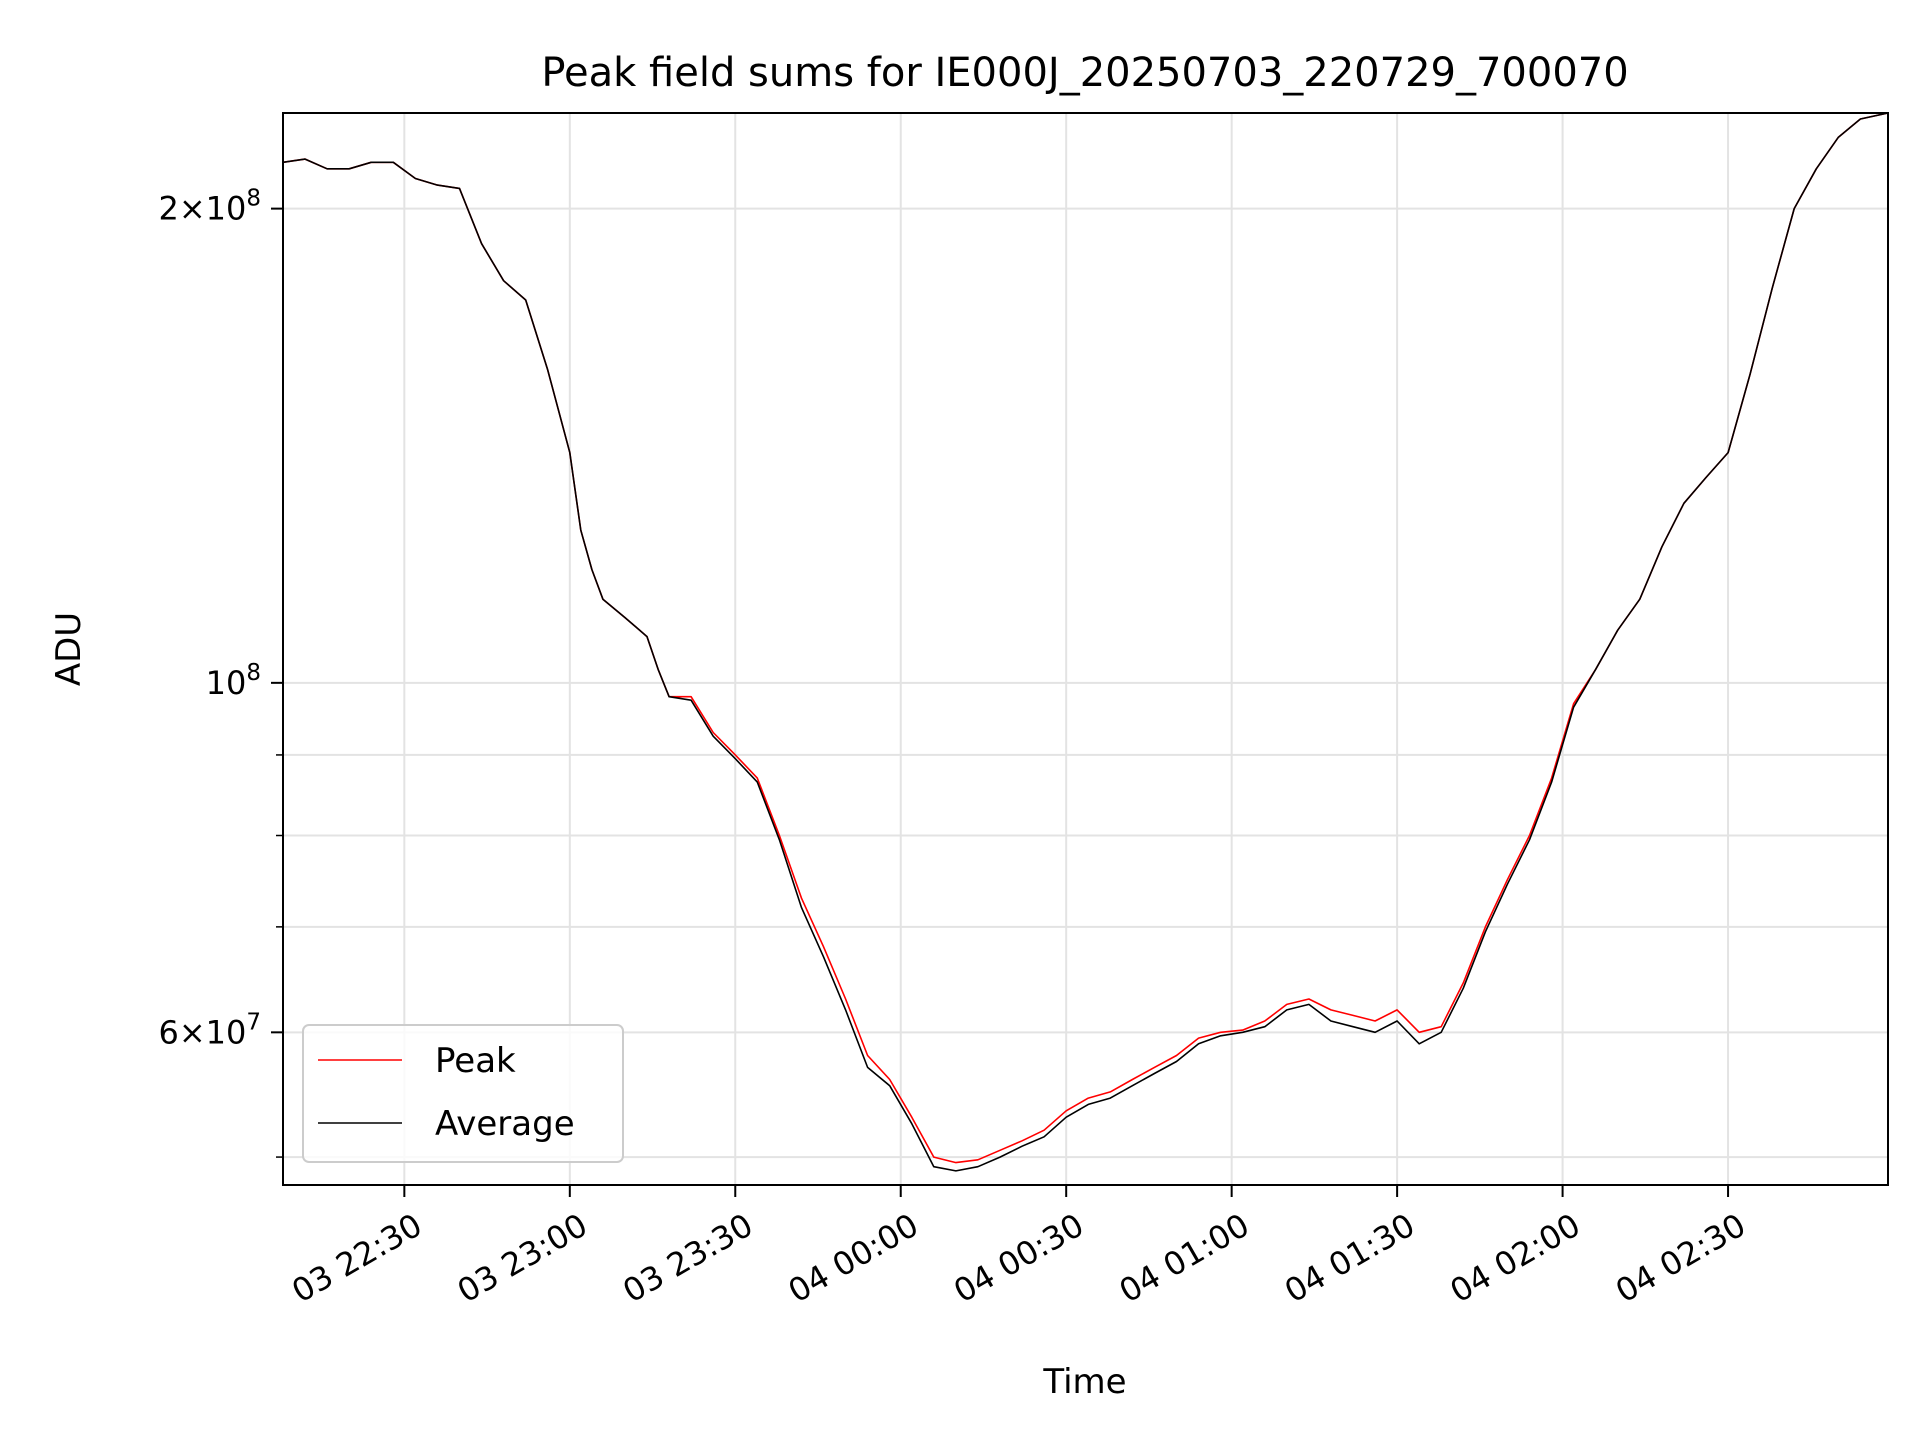 The height and width of the screenshot is (1440, 1920). Describe the element at coordinates (505, 1124) in the screenshot. I see `legend-label-average: Average` at that location.